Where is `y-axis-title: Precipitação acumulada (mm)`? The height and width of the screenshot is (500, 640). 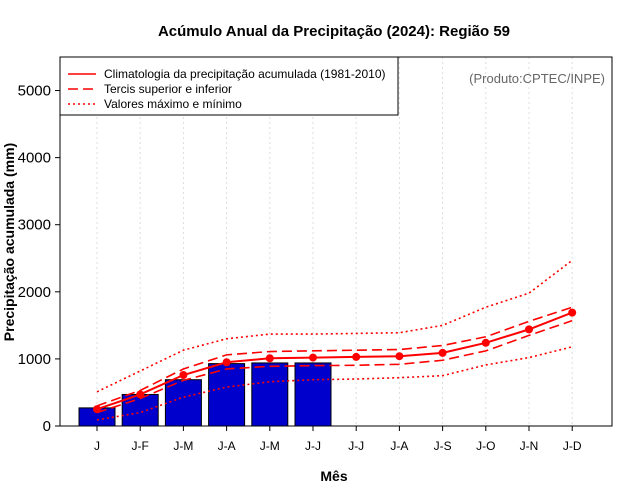
y-axis-title: Precipitação acumulada (mm) is located at coordinates (9, 242).